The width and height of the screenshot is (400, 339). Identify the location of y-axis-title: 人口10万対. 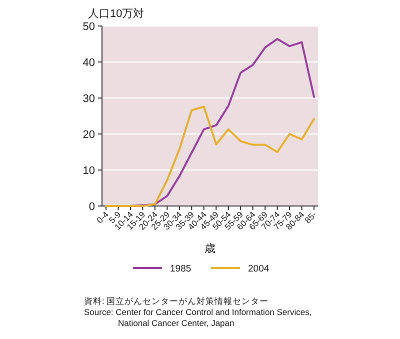
(116, 13).